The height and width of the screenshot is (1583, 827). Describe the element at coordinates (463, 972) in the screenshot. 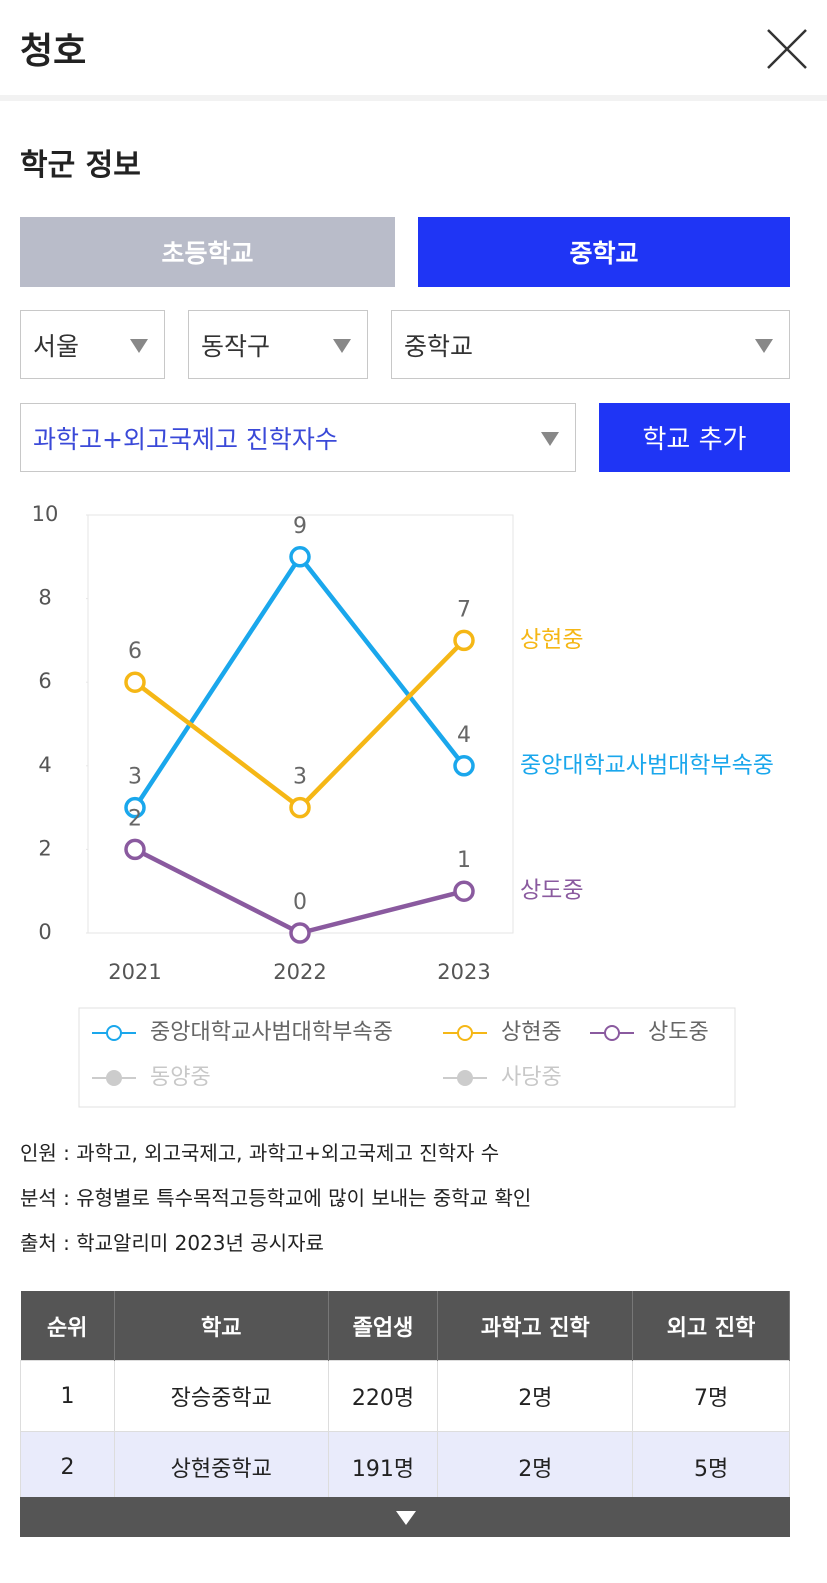

I see `x-tick-label: 2023` at that location.